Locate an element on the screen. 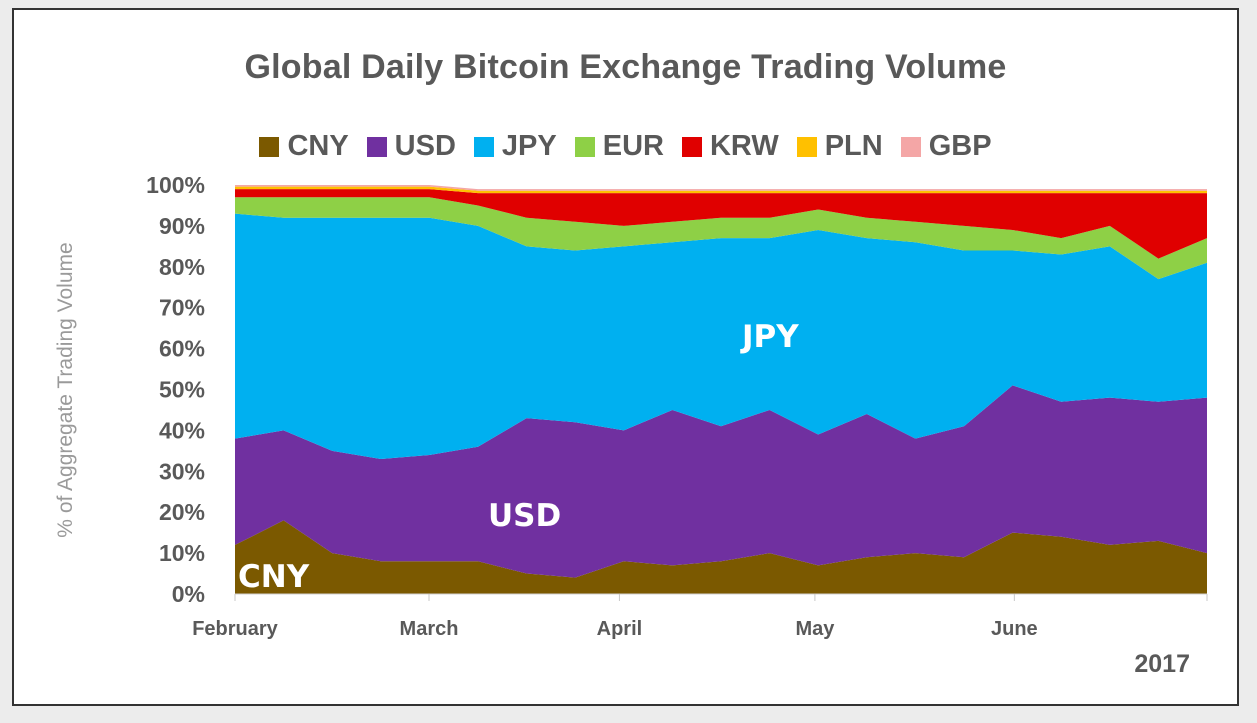  legend-item-jpy: JPY is located at coordinates (515, 146).